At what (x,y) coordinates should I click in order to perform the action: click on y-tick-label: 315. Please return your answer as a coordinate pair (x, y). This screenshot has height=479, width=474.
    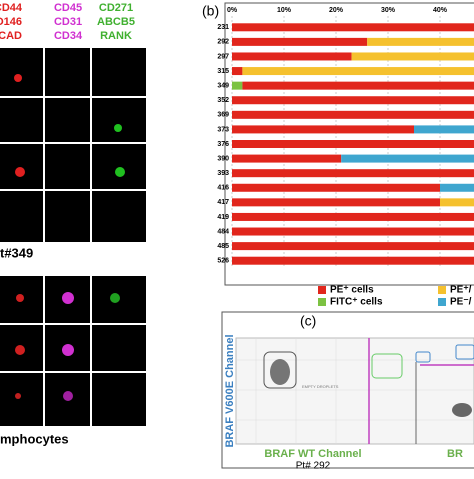
    Looking at the image, I should click on (223, 71).